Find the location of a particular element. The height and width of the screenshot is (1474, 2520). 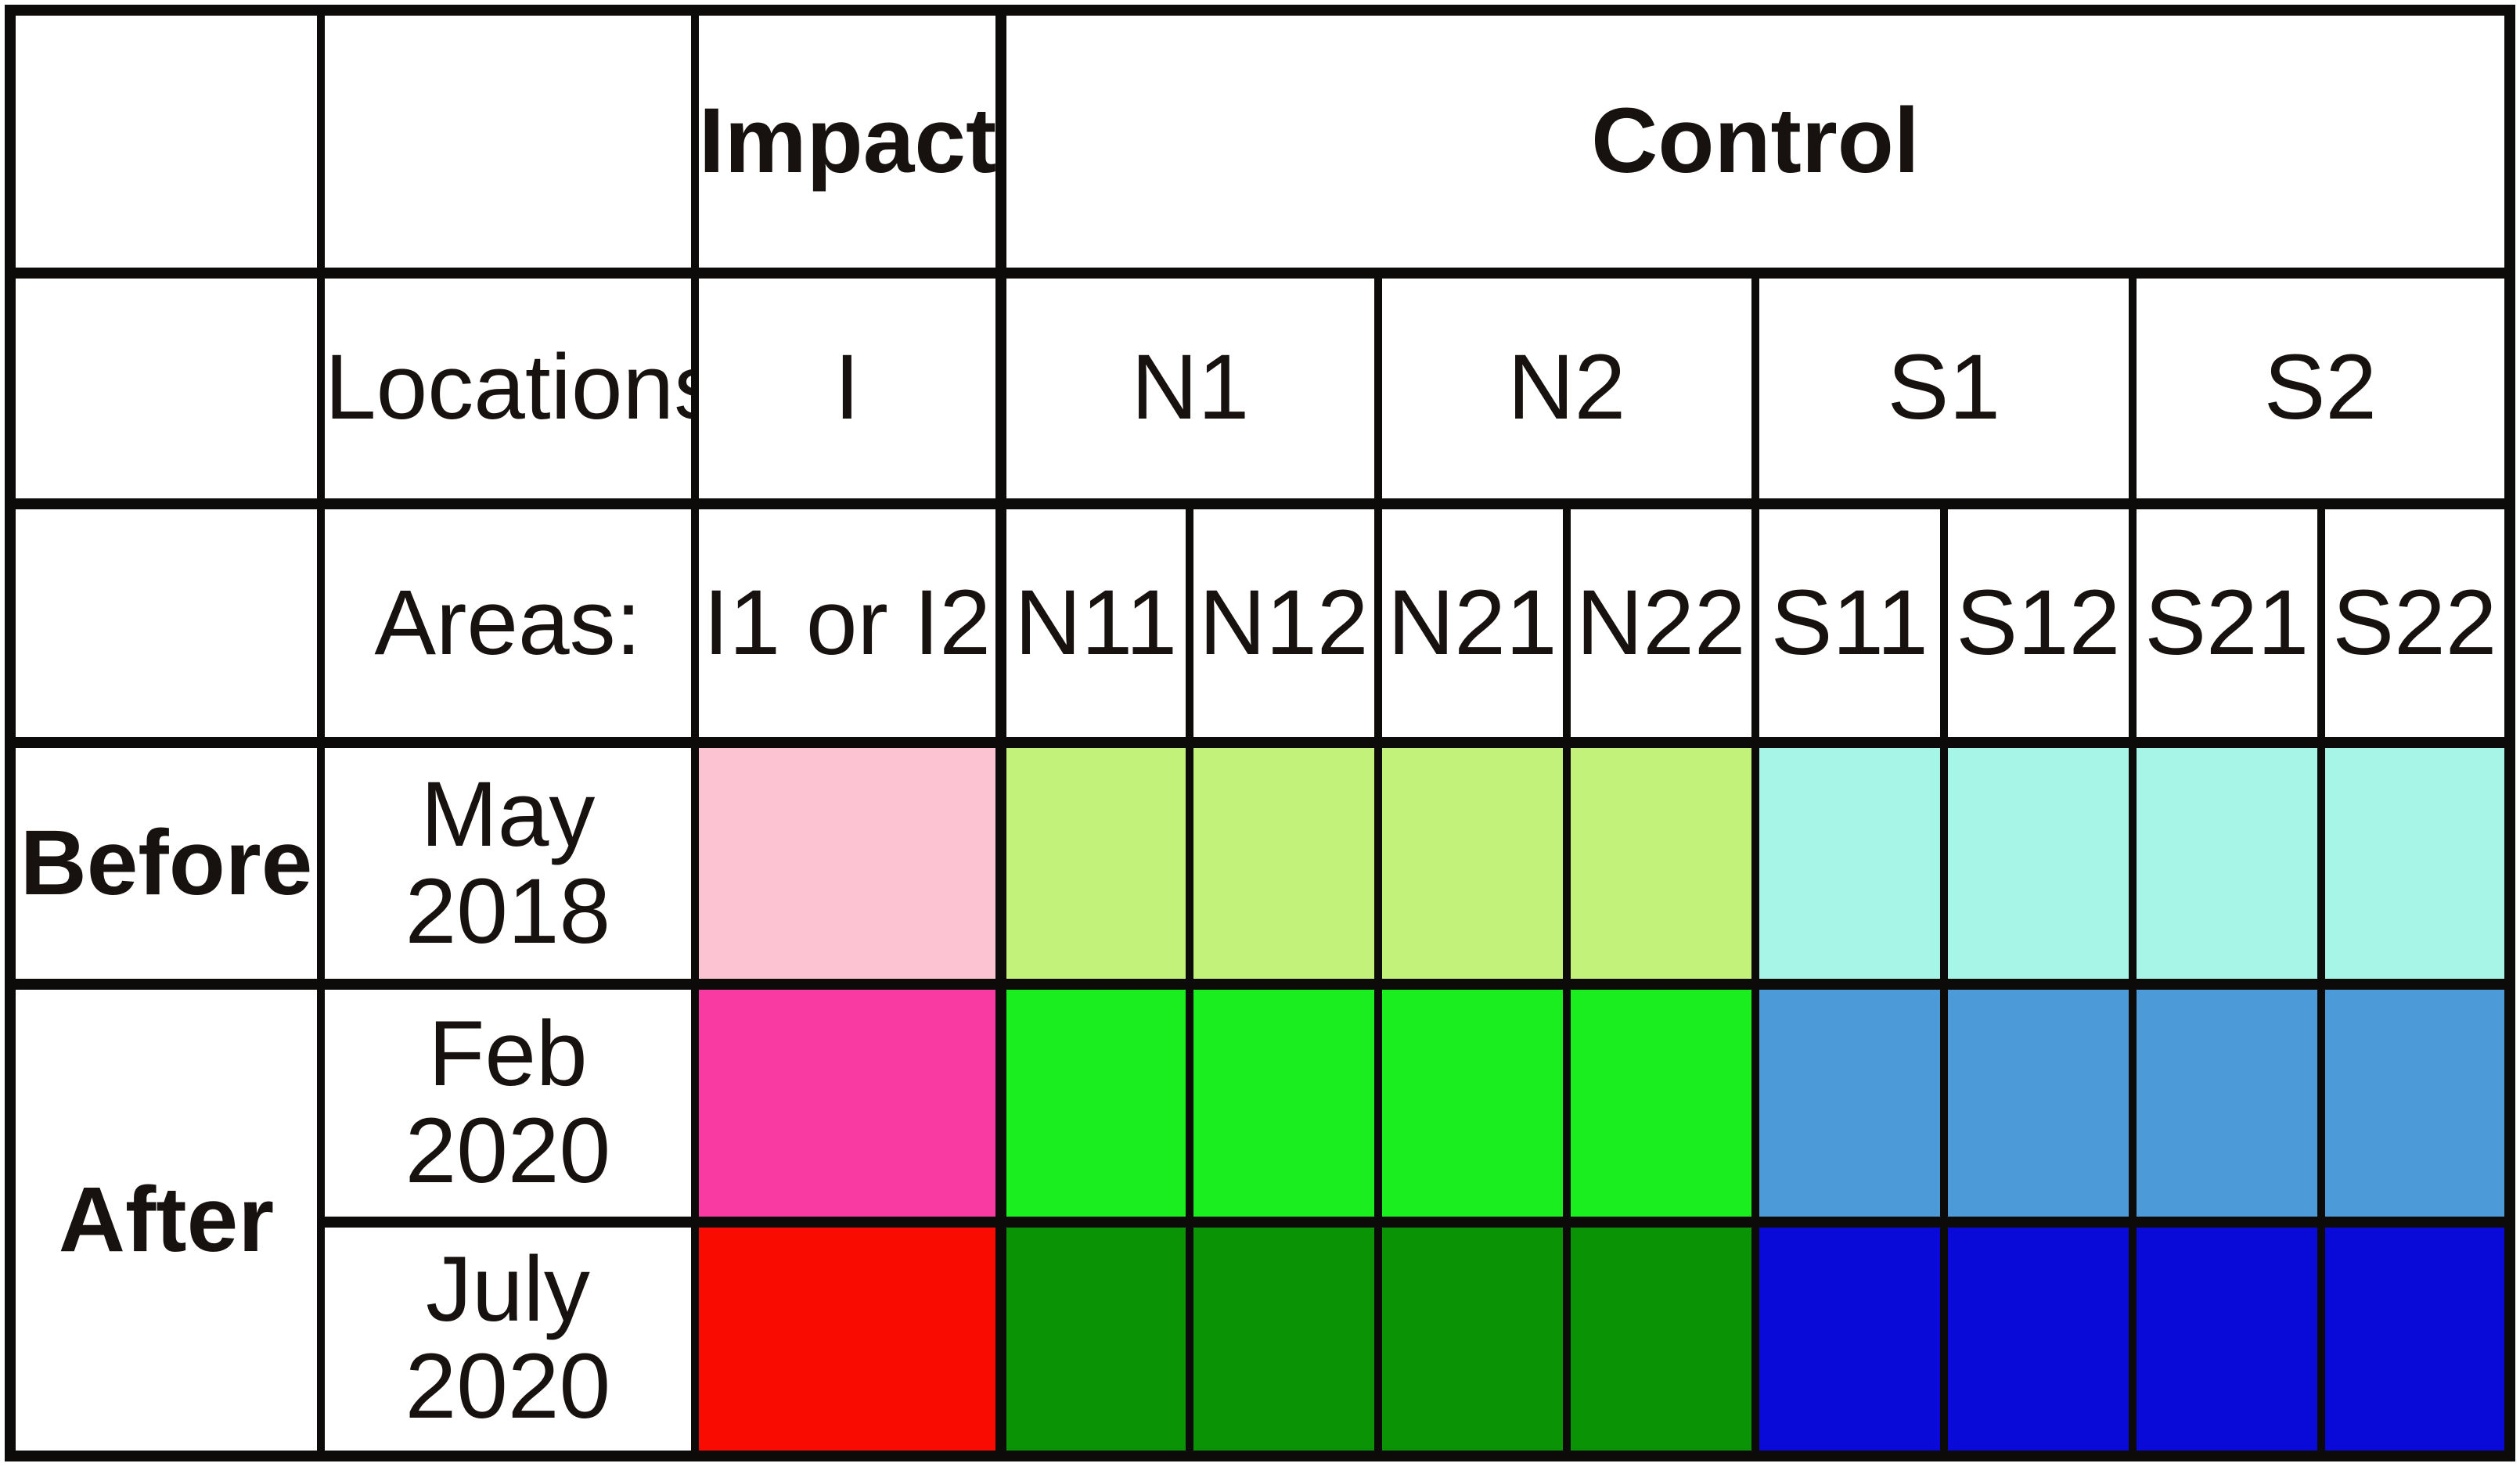

area-s11-cell: S11 is located at coordinates (1849, 623).